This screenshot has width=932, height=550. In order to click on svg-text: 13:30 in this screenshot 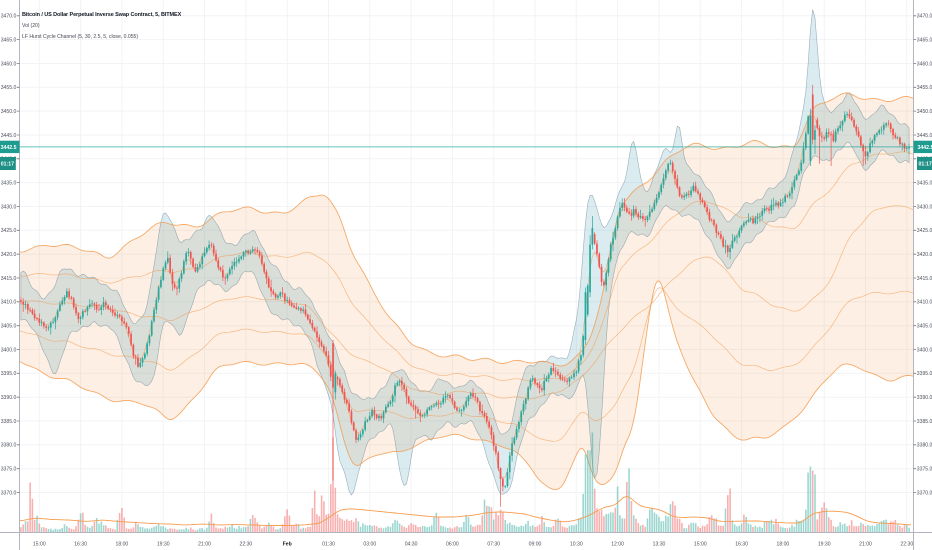, I will do `click(659, 545)`.